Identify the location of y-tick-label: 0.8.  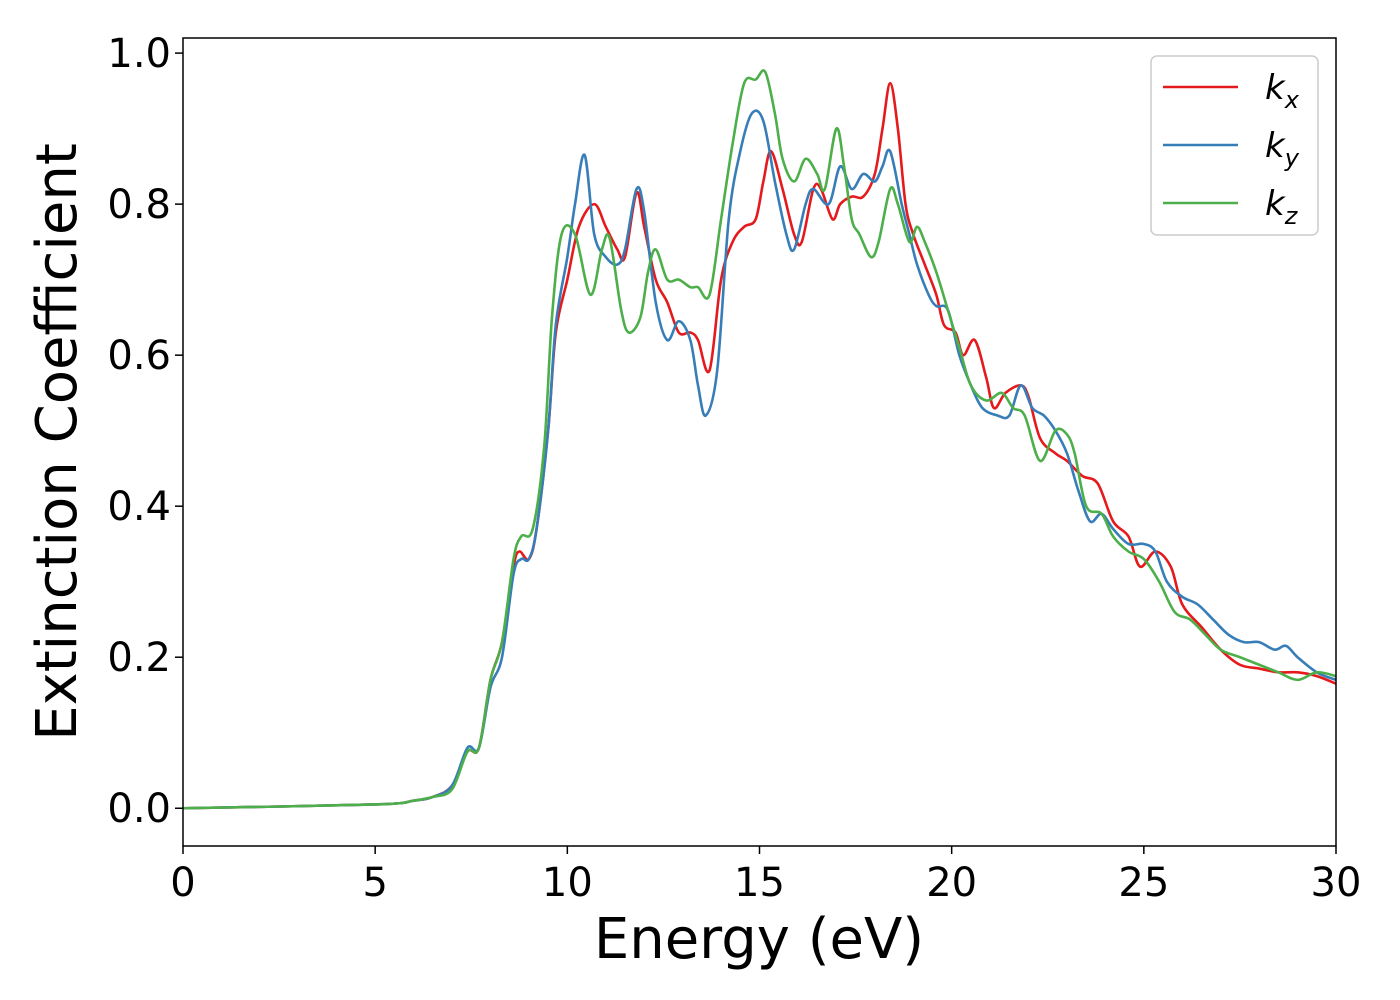
(139, 205).